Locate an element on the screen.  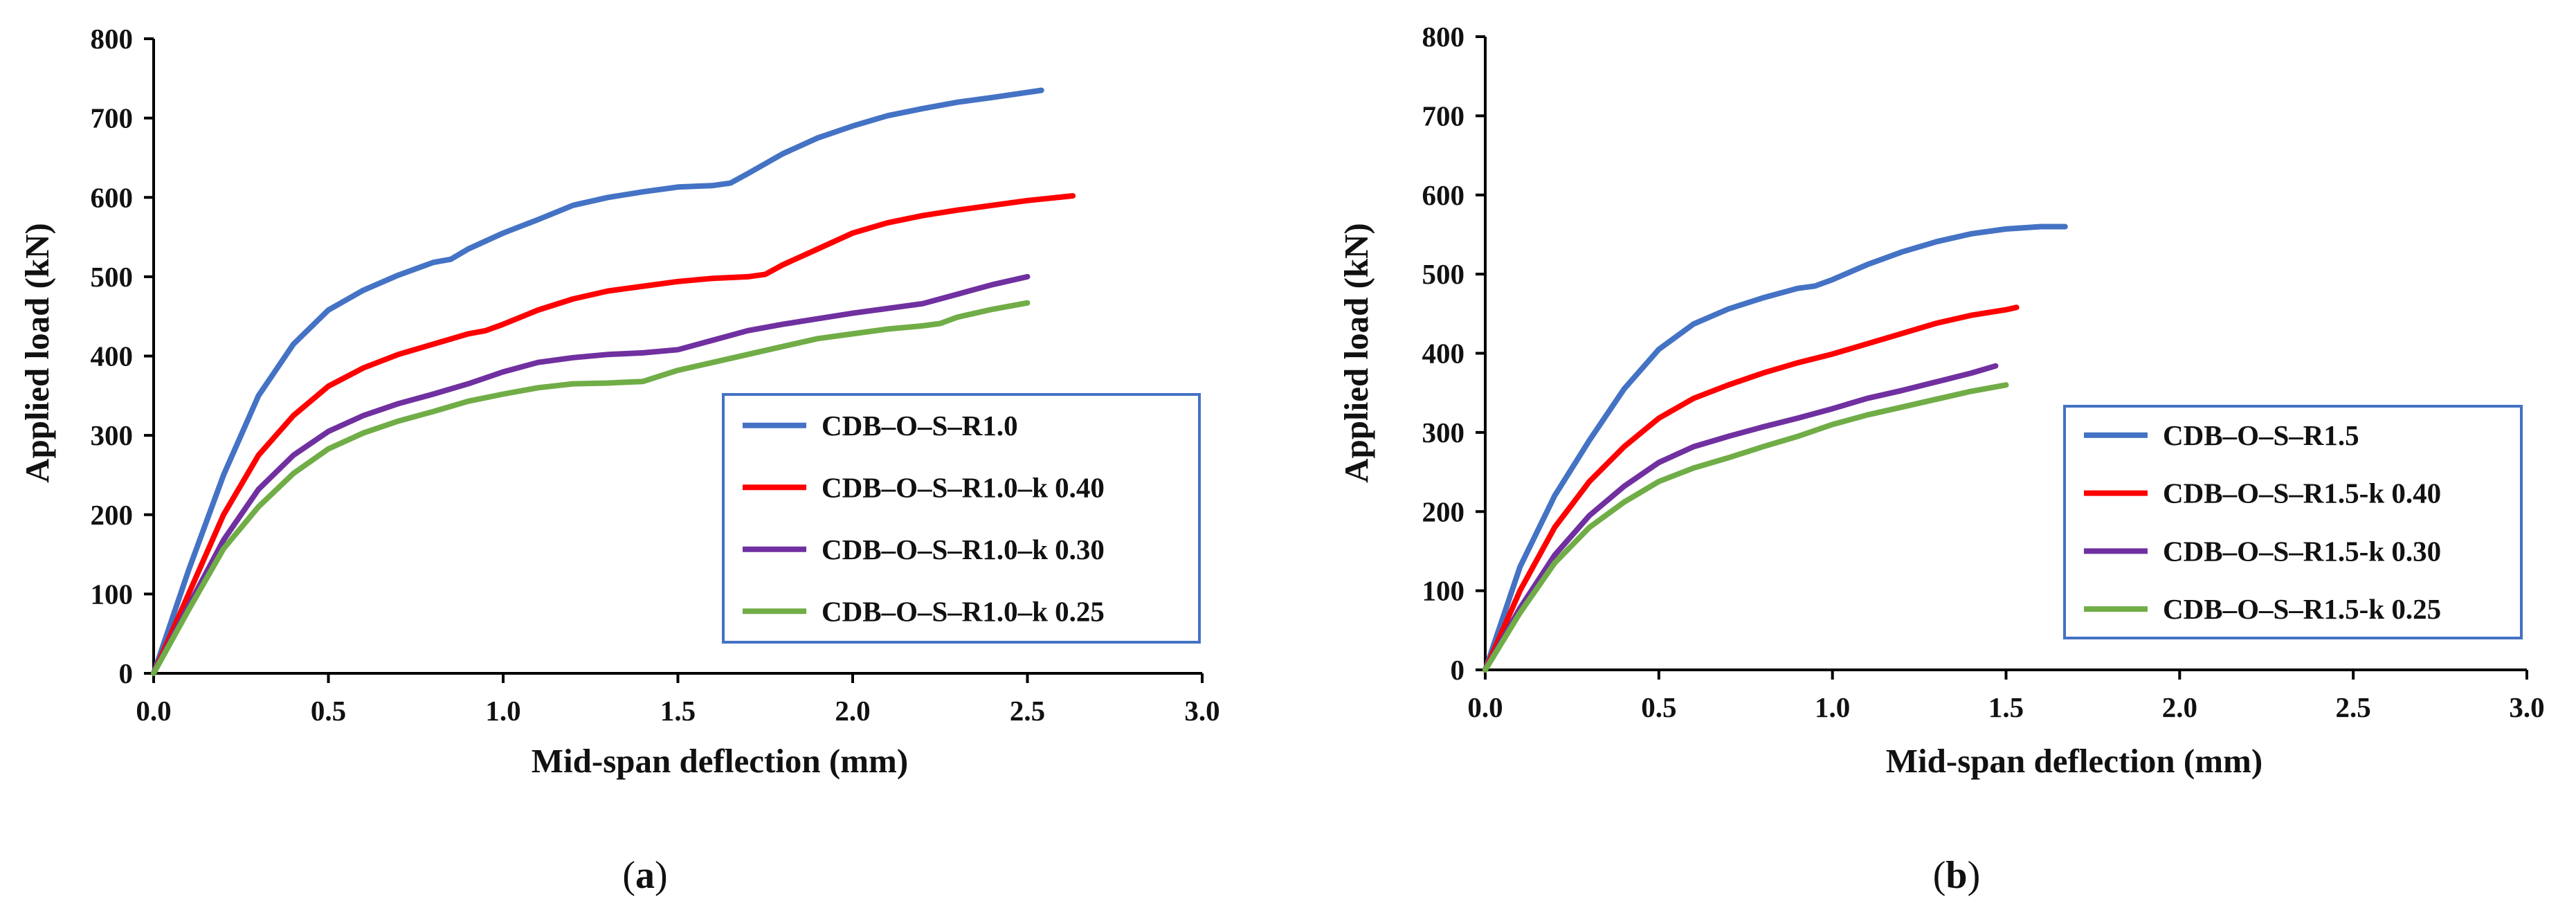
panel-label: (a) is located at coordinates (644, 875).